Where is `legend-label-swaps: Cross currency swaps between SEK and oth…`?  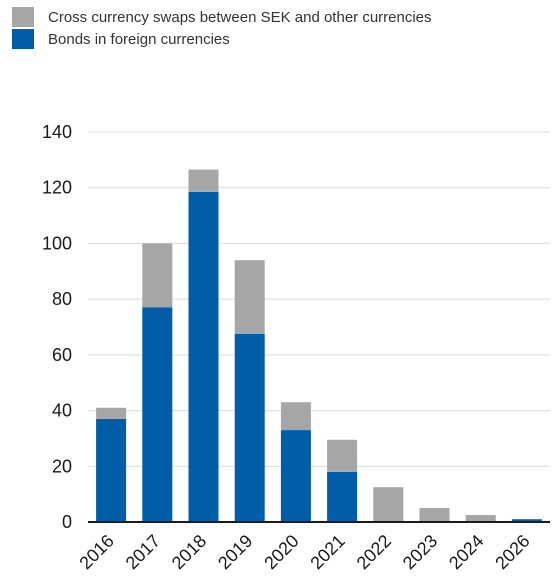 legend-label-swaps: Cross currency swaps between SEK and oth… is located at coordinates (240, 17).